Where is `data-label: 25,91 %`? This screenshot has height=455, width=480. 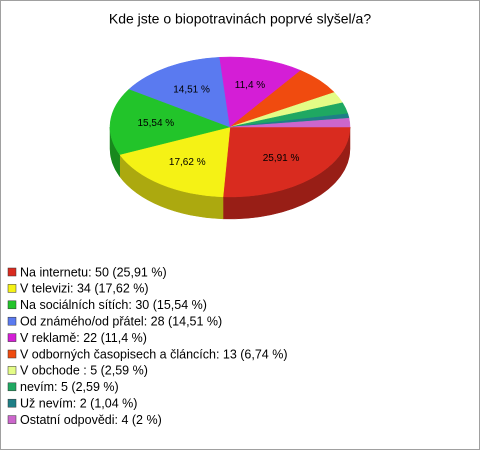
data-label: 25,91 % is located at coordinates (281, 158).